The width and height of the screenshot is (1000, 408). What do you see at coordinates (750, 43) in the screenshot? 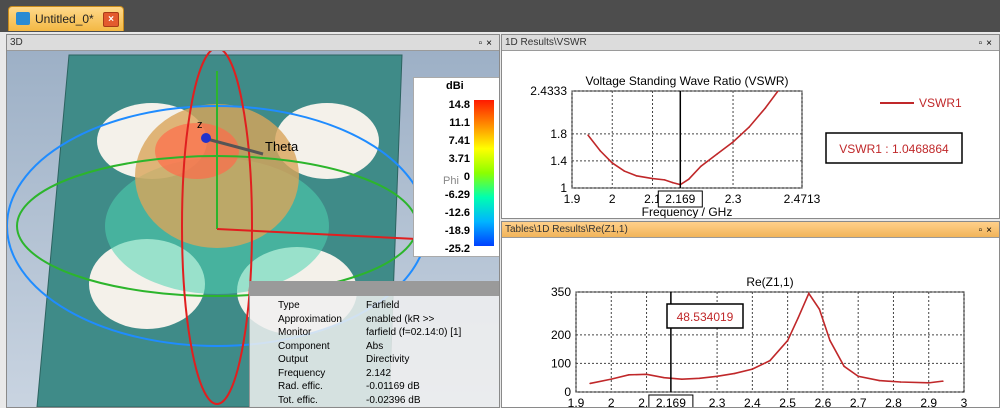
I see `panel-vswr-title: 1D Results\VSWR ▫×` at bounding box center [750, 43].